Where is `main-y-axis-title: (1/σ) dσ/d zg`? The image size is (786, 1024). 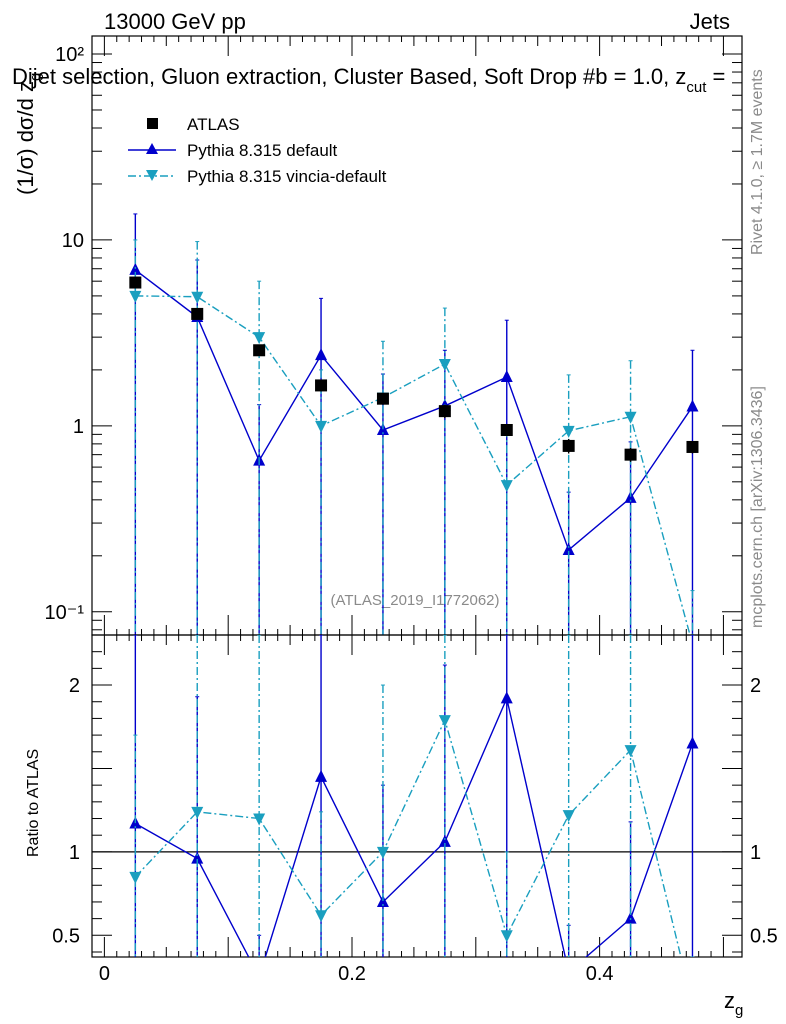
main-y-axis-title: (1/σ) dσ/d zg is located at coordinates (28, 134).